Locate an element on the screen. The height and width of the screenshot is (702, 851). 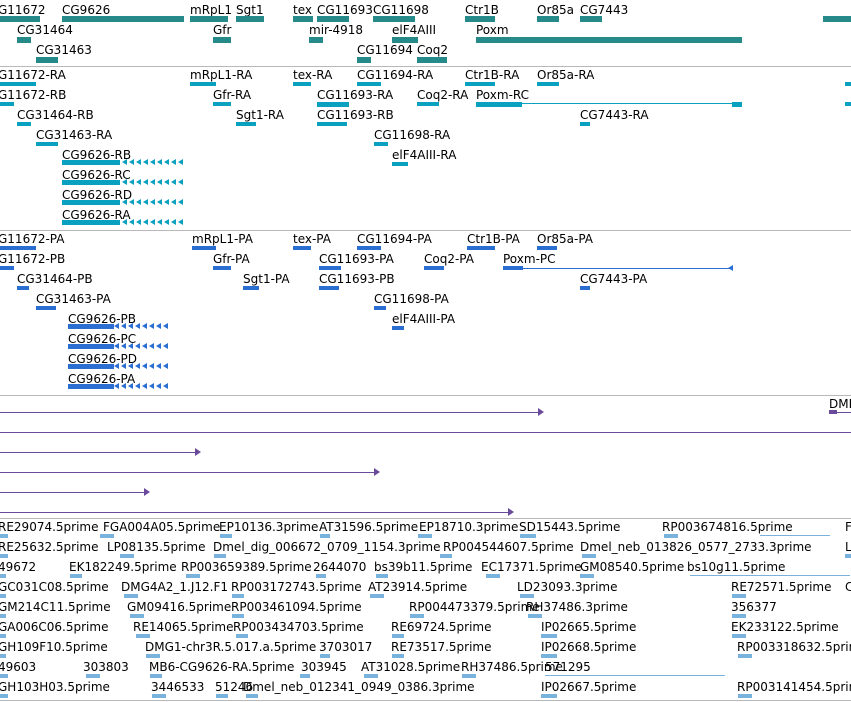
alignment-track-label: DME is located at coordinates (840, 404).